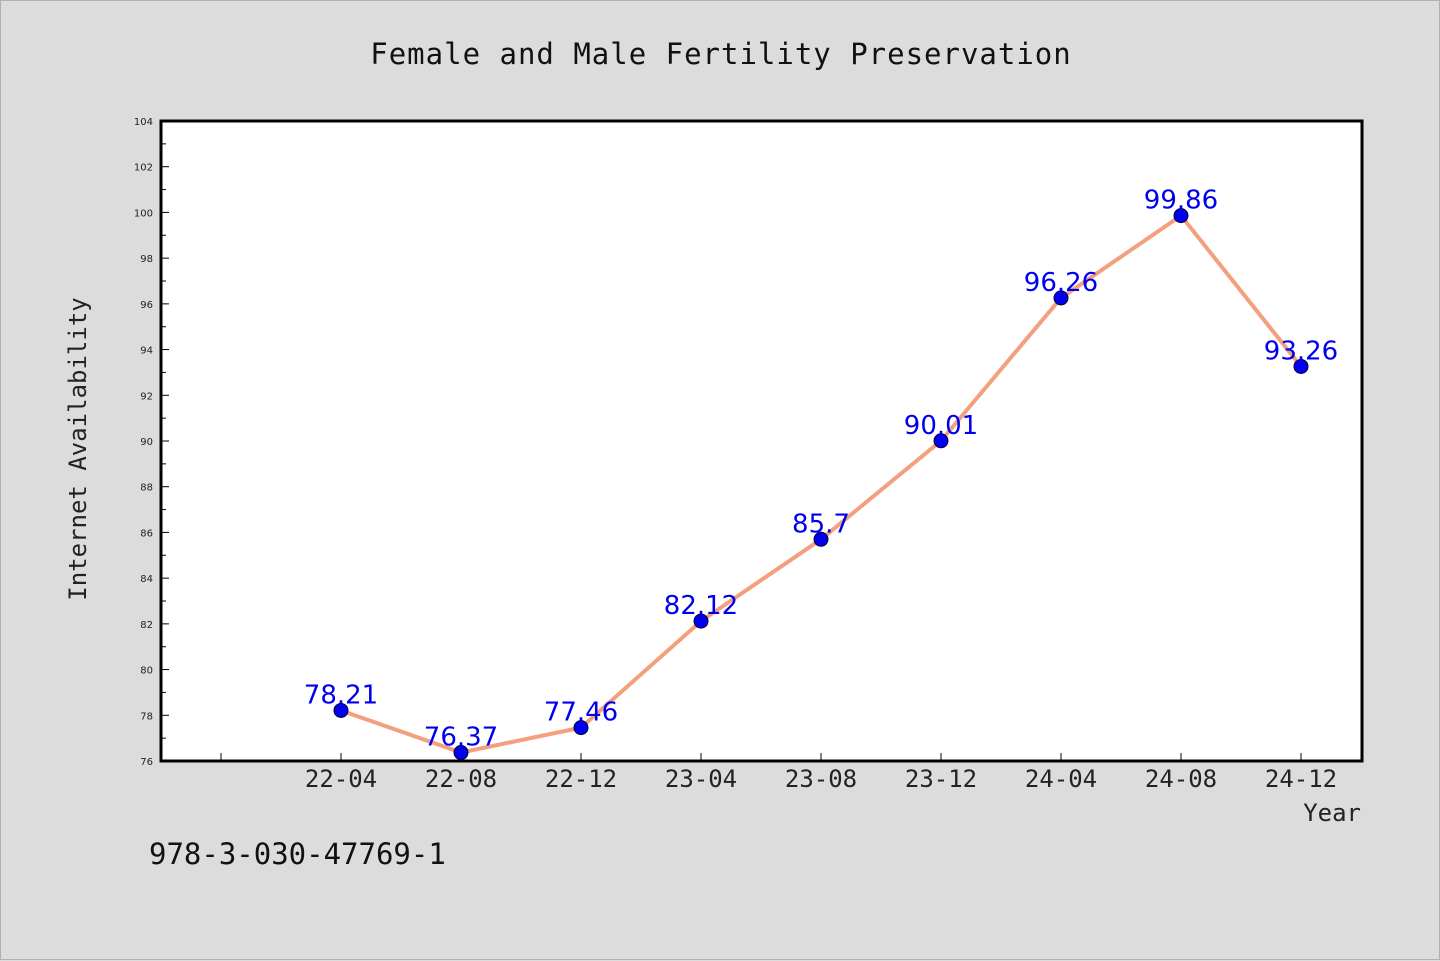 The width and height of the screenshot is (1440, 961). Describe the element at coordinates (1061, 779) in the screenshot. I see `x-tick-label: 24-04` at that location.